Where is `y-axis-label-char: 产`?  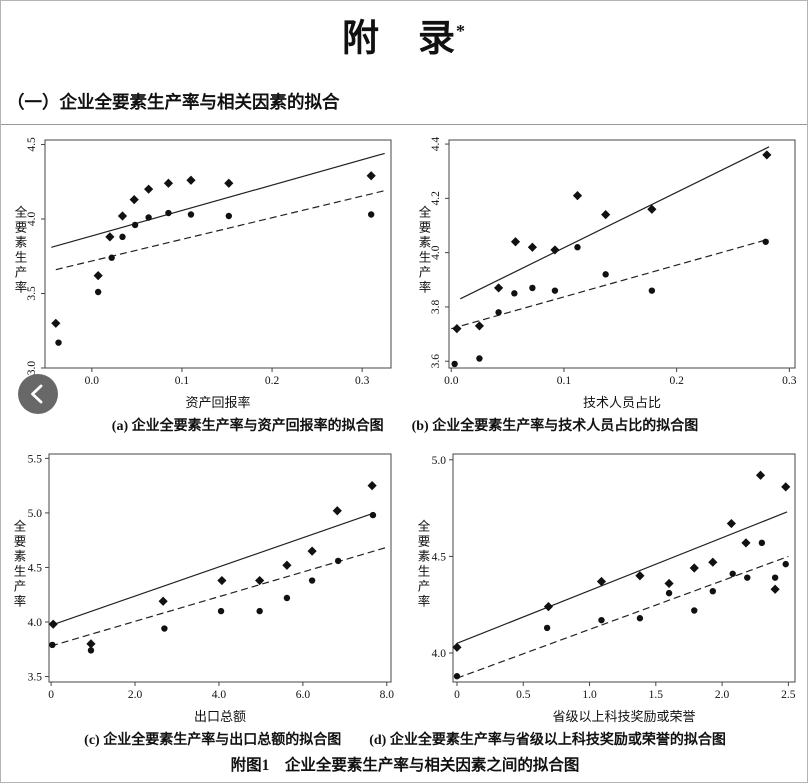 y-axis-label-char: 产 is located at coordinates (20, 587).